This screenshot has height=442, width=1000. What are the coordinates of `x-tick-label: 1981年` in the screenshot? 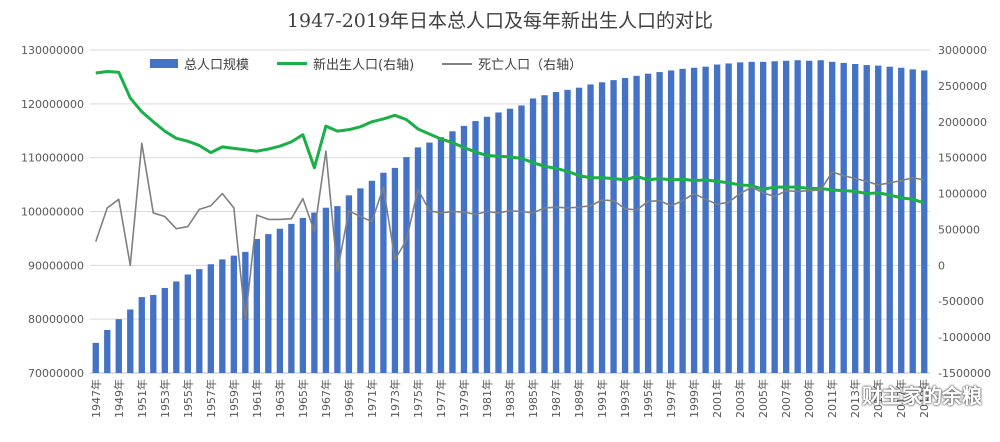 It's located at (487, 398).